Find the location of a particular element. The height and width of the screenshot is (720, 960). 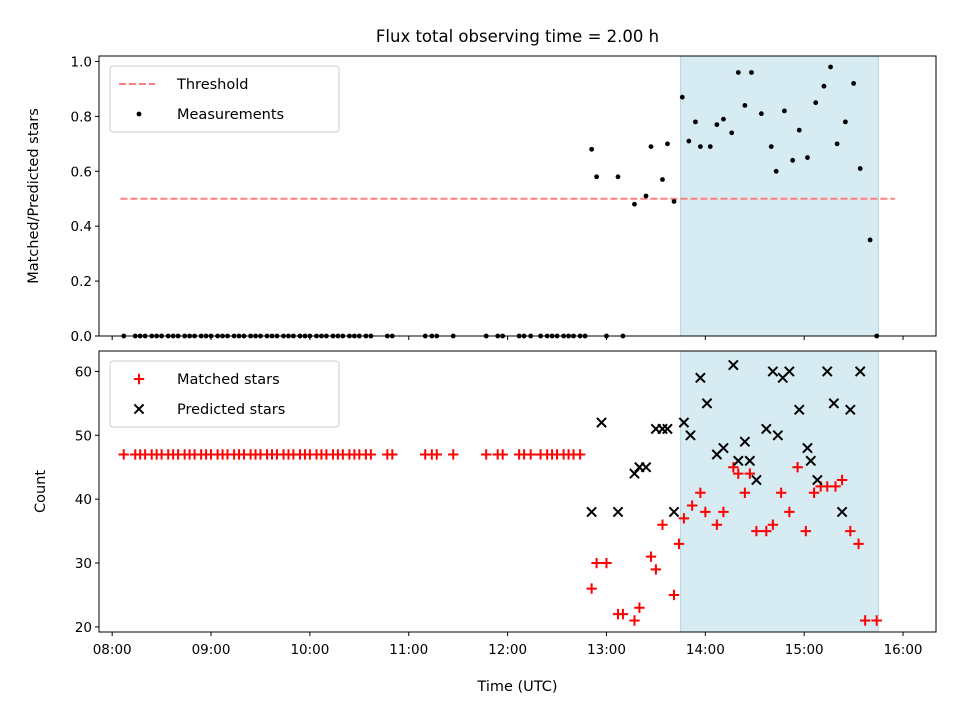

x-tick-label: 12:00 is located at coordinates (507, 650).